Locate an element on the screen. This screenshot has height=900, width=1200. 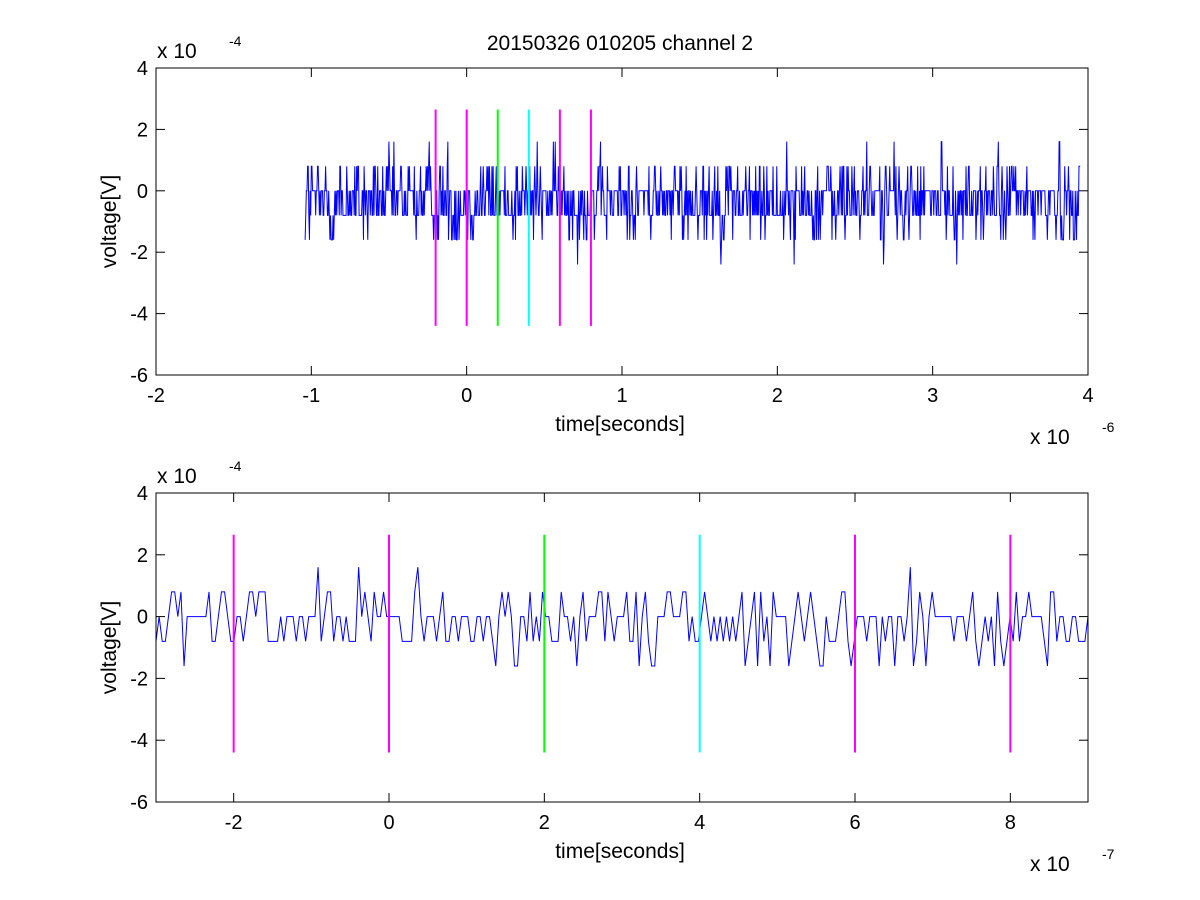
x-tick-label: 6 is located at coordinates (854, 823).